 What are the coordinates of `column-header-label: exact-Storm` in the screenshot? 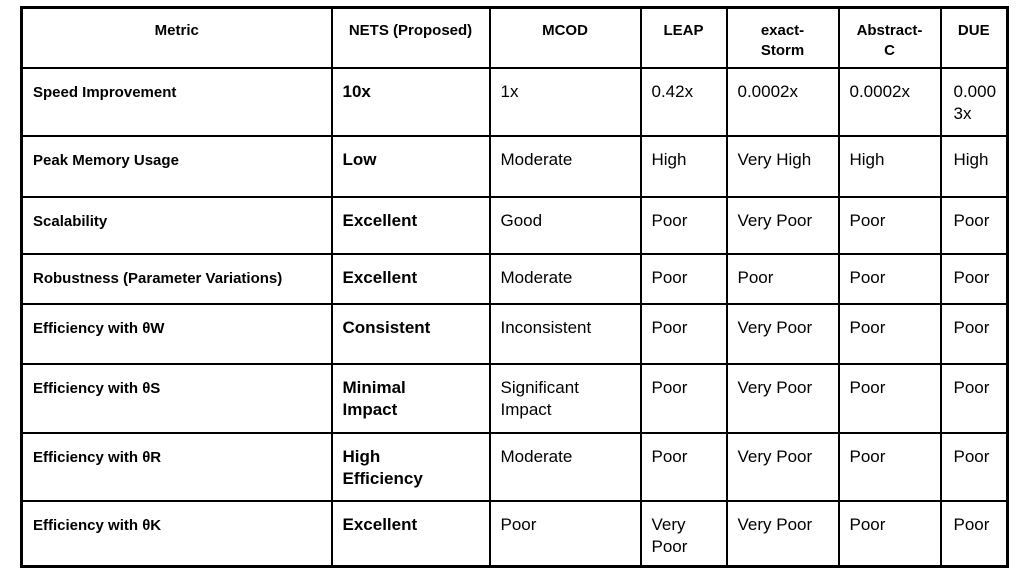 It's located at (782, 40).